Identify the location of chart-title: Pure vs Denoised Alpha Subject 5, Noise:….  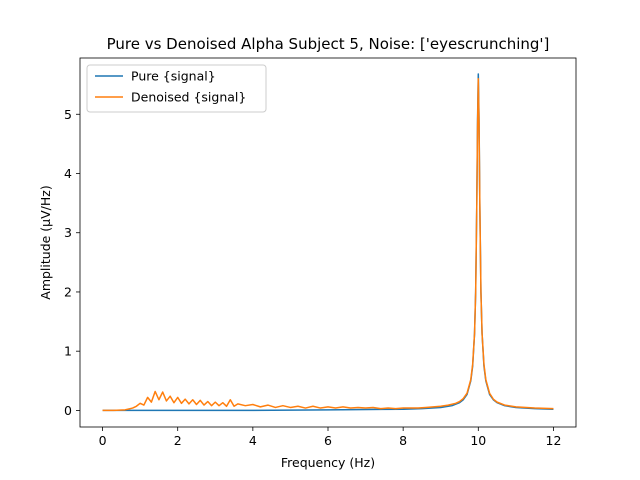
(328, 44).